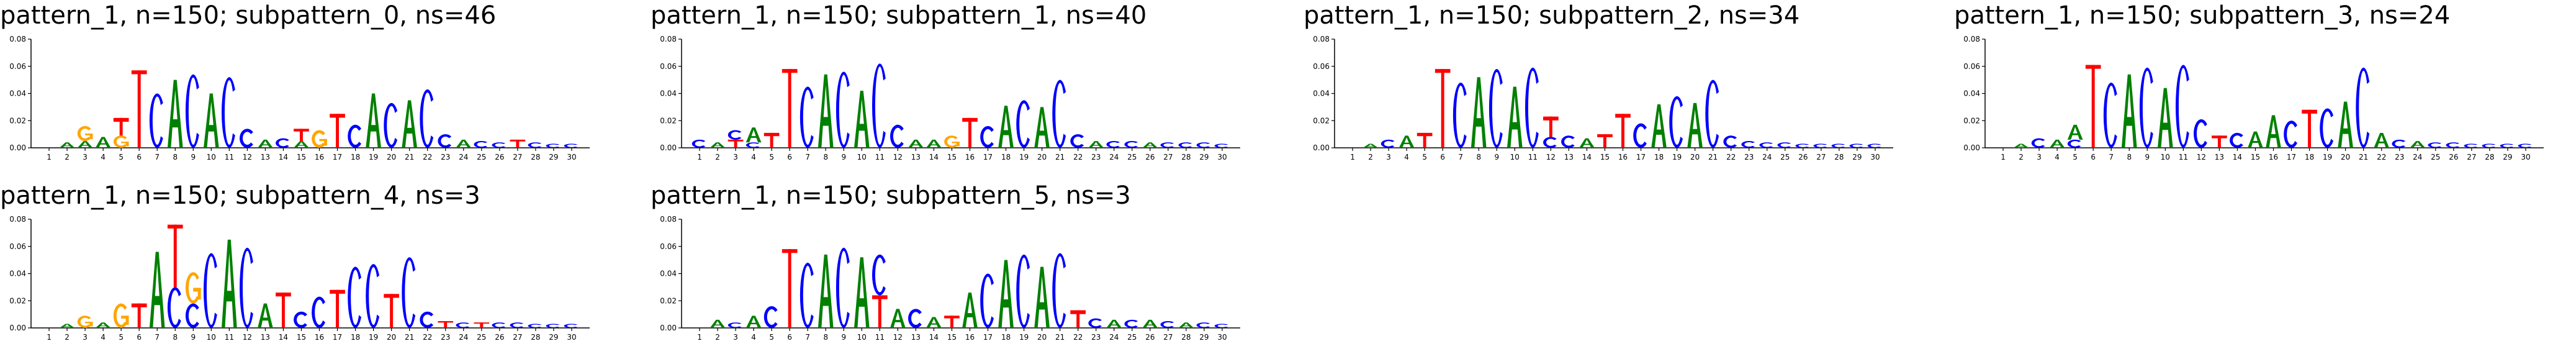 The height and width of the screenshot is (354, 2576). I want to click on y-tick-label: 0.04, so click(17, 93).